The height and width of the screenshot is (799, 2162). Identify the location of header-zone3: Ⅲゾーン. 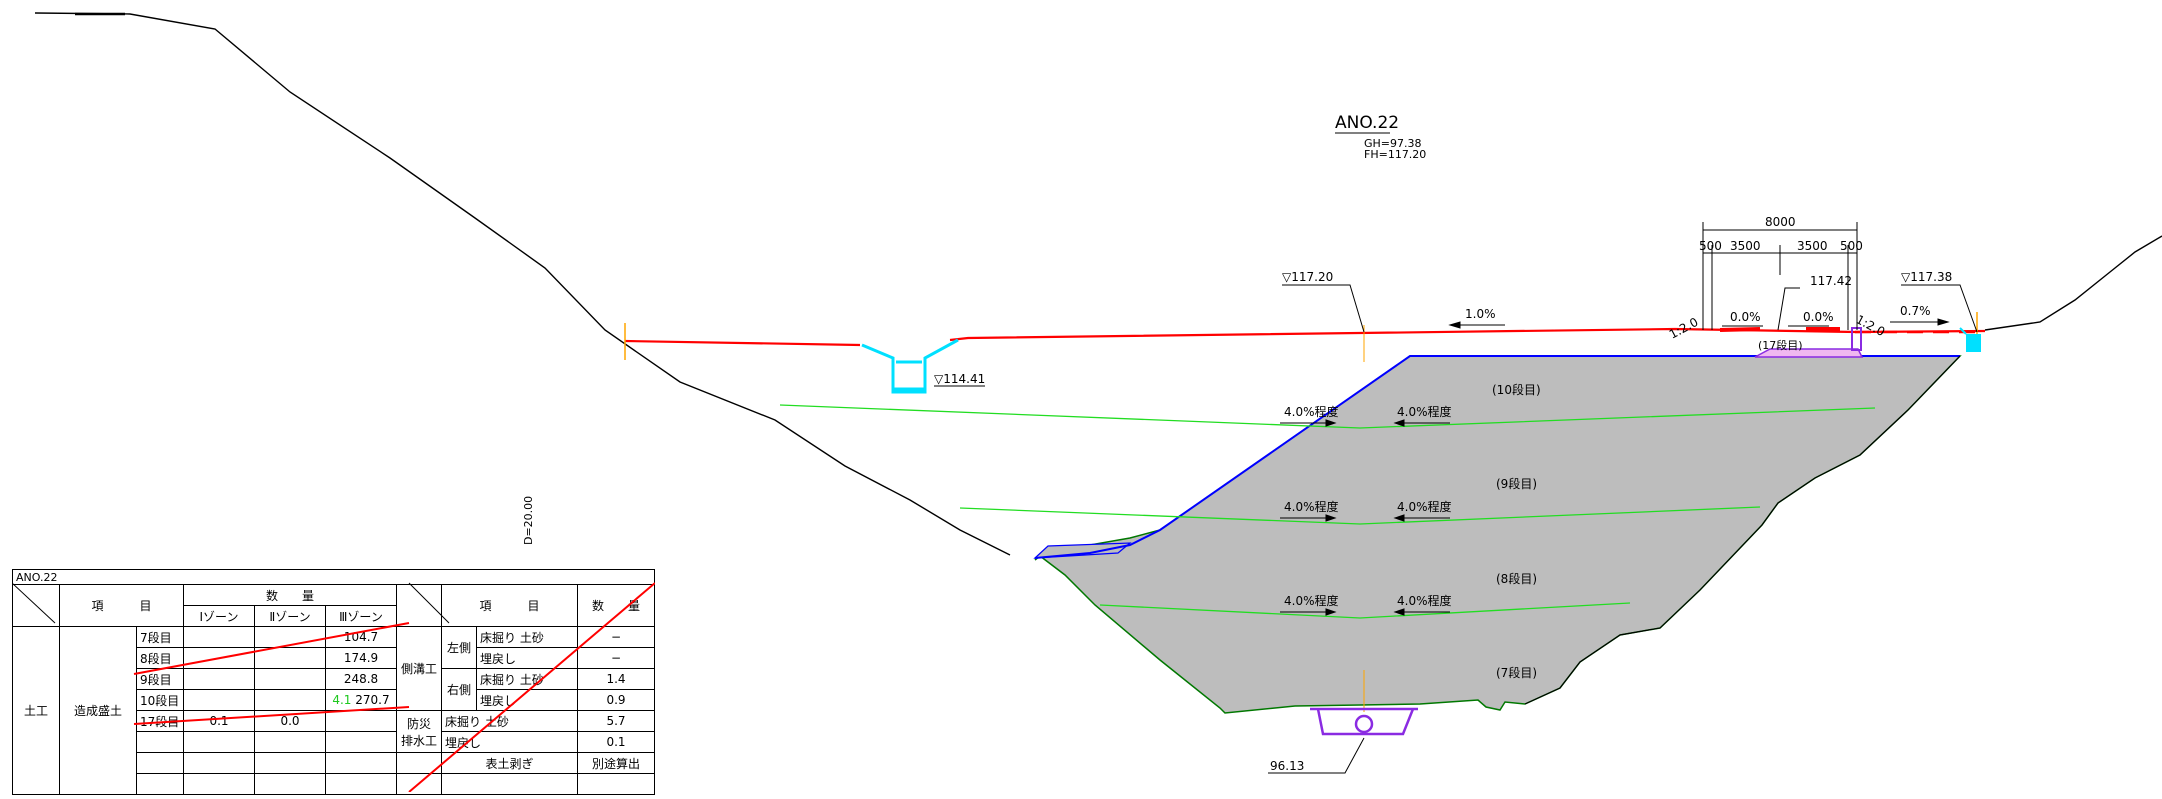
(361, 616).